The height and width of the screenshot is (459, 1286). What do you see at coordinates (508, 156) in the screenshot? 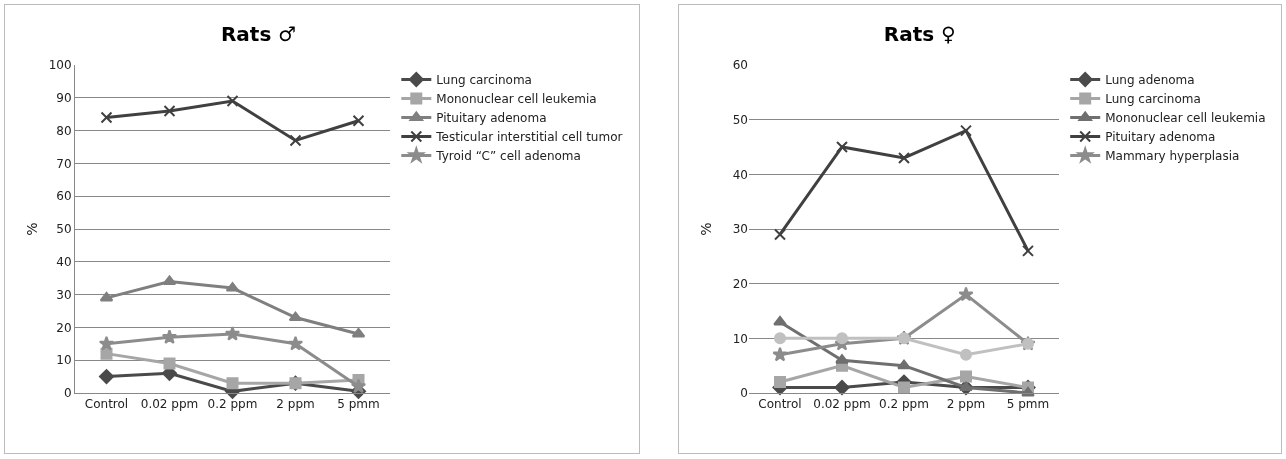
I see `legend-label: Tyroid “C” cell adenoma` at bounding box center [508, 156].